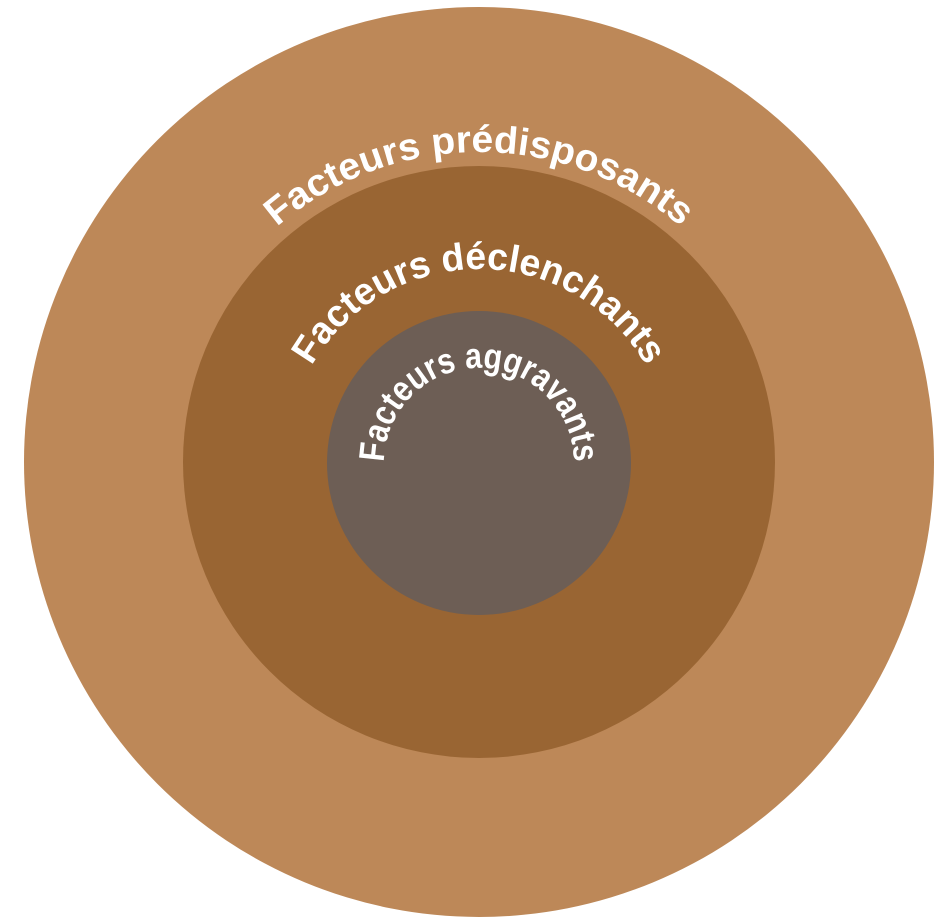 The image size is (947, 918). Describe the element at coordinates (479, 463) in the screenshot. I see `inner-ring` at that location.